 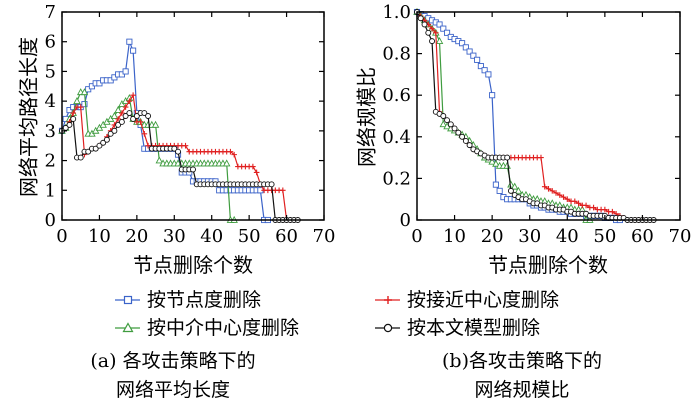 I want to click on y-tick-label: 7, so click(x=50, y=12).